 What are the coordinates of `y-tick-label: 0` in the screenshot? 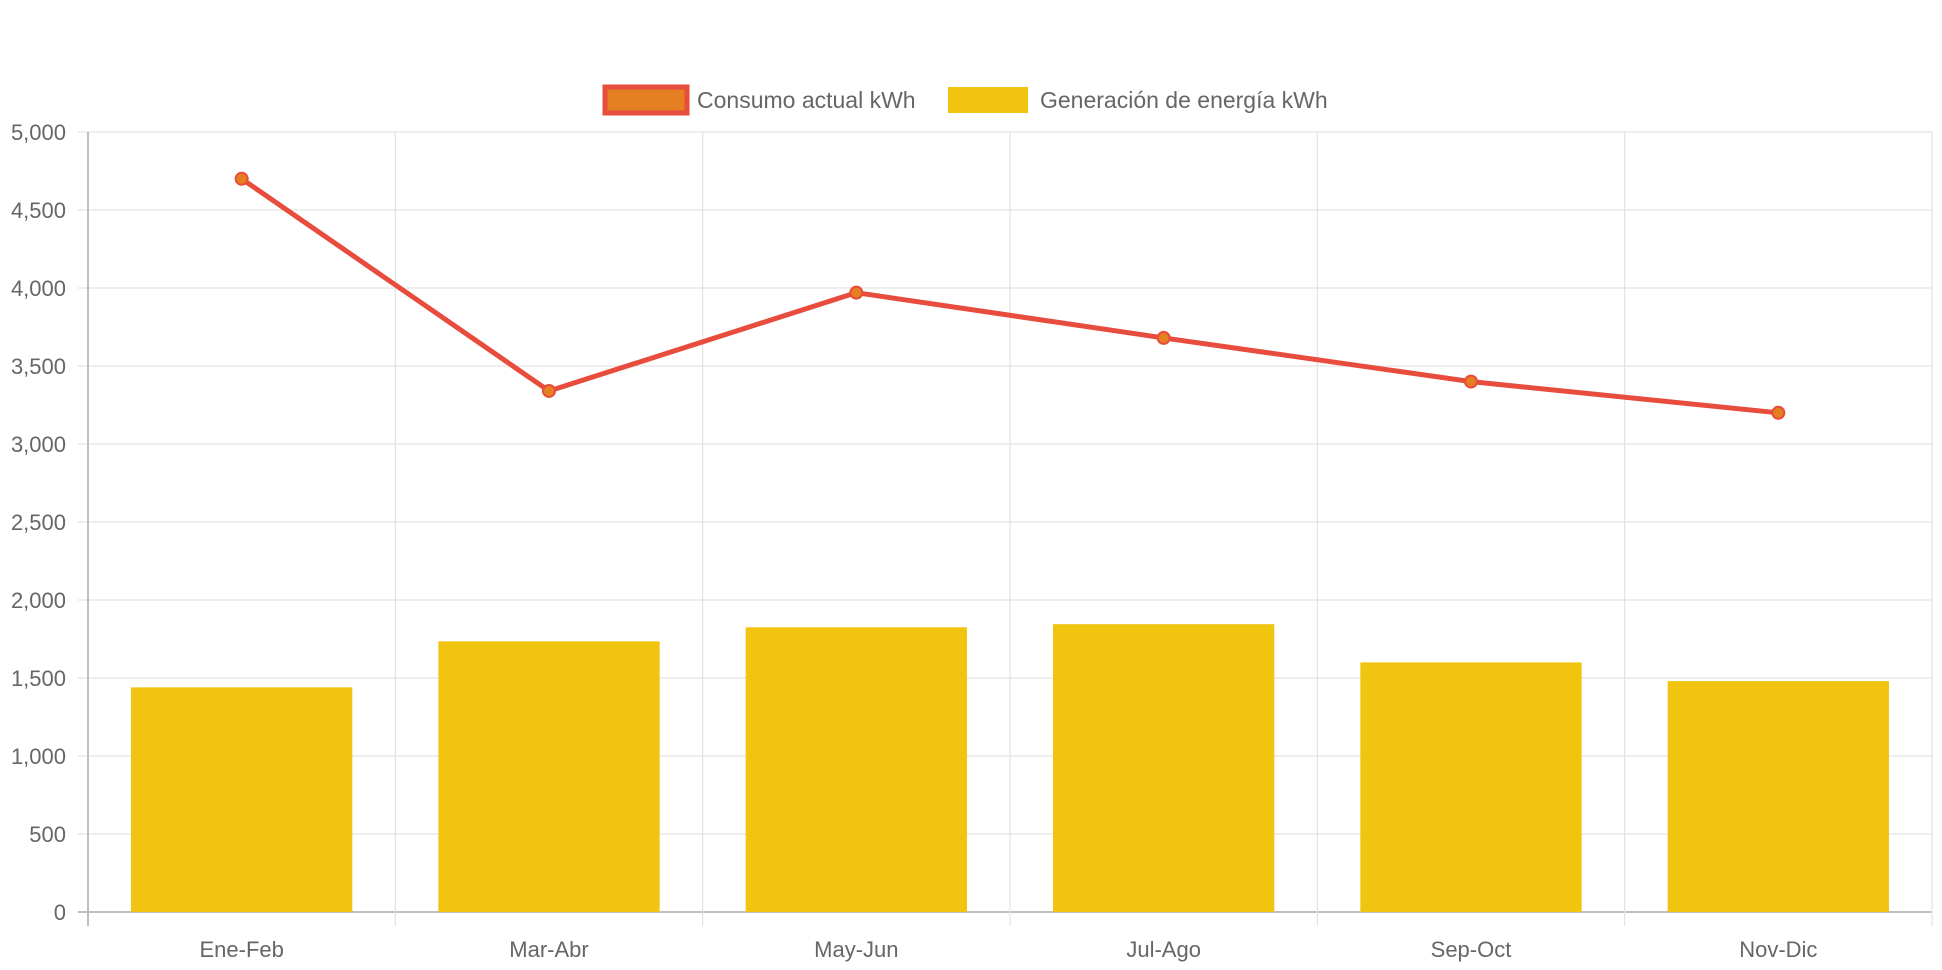 It's located at (60, 912).